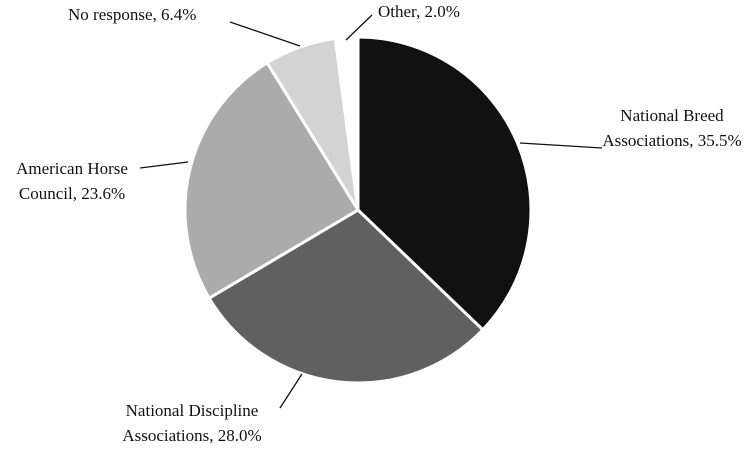  I want to click on slice-label-line: No response, 6.4%, so click(132, 14).